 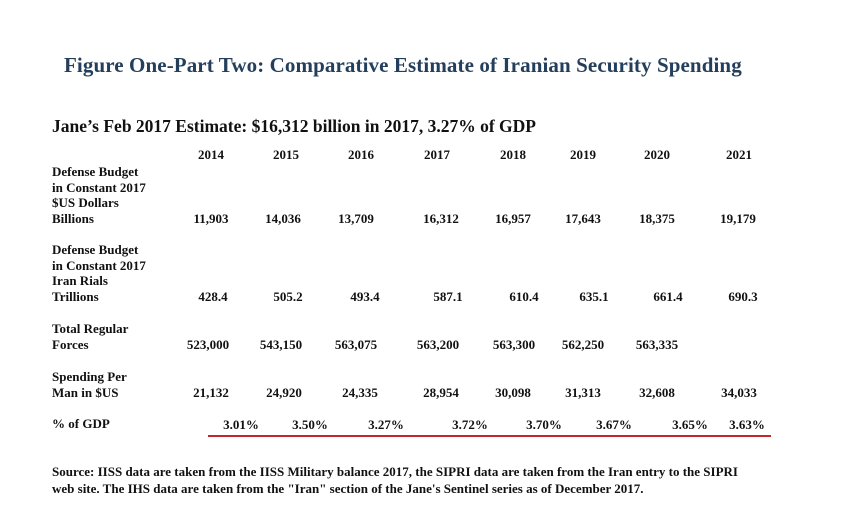 I want to click on table-cell: 16,957, so click(x=513, y=218).